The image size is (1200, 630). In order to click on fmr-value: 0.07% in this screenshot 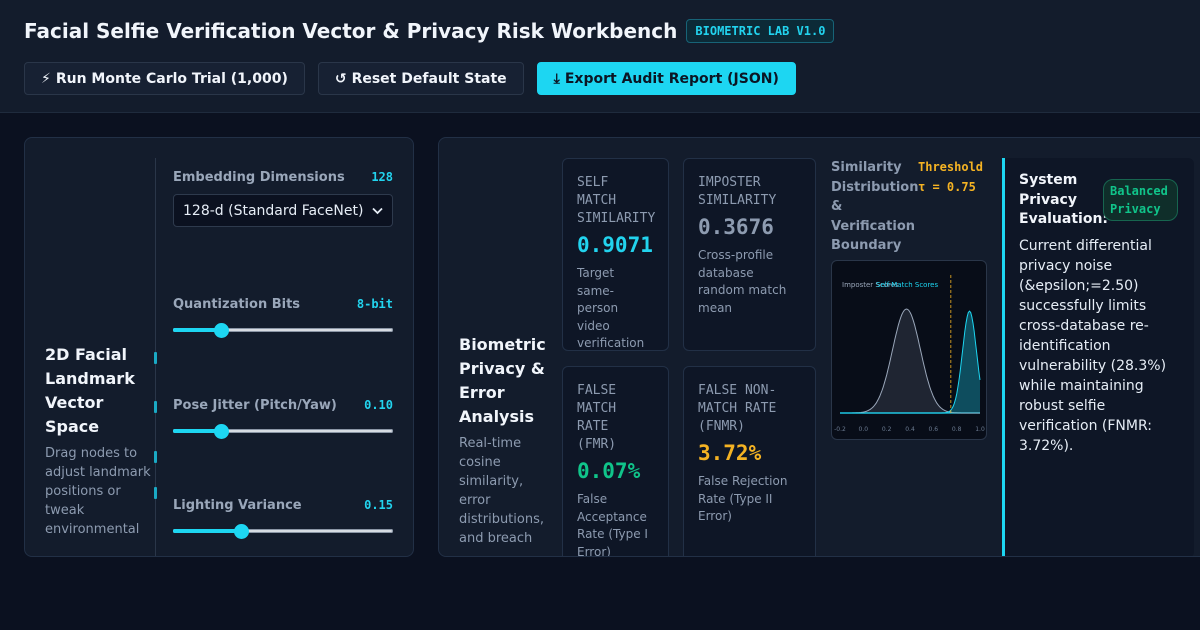, I will do `click(609, 471)`.